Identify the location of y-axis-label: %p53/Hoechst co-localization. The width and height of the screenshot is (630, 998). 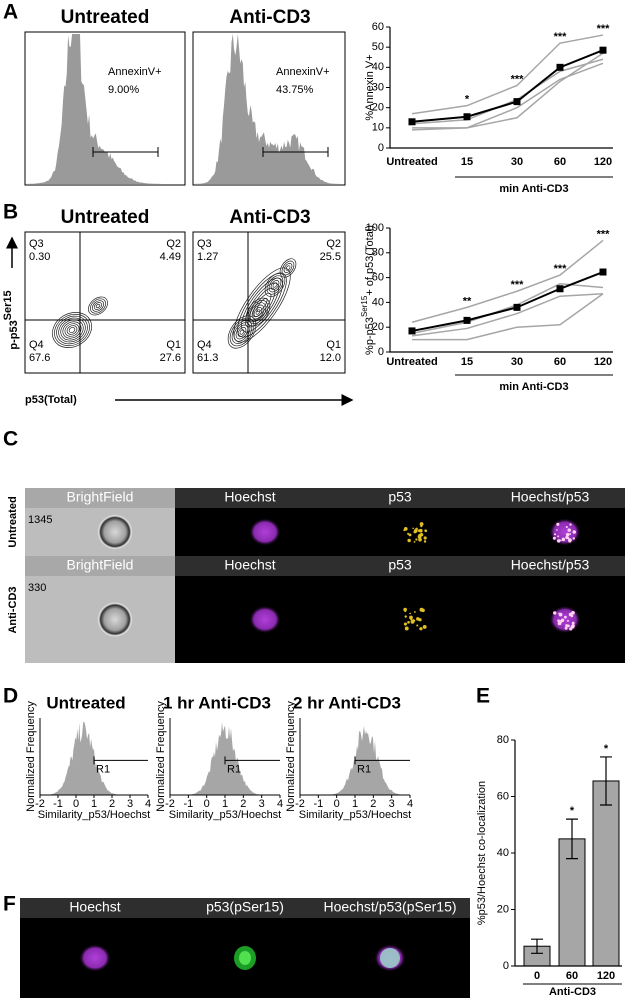
(482, 853).